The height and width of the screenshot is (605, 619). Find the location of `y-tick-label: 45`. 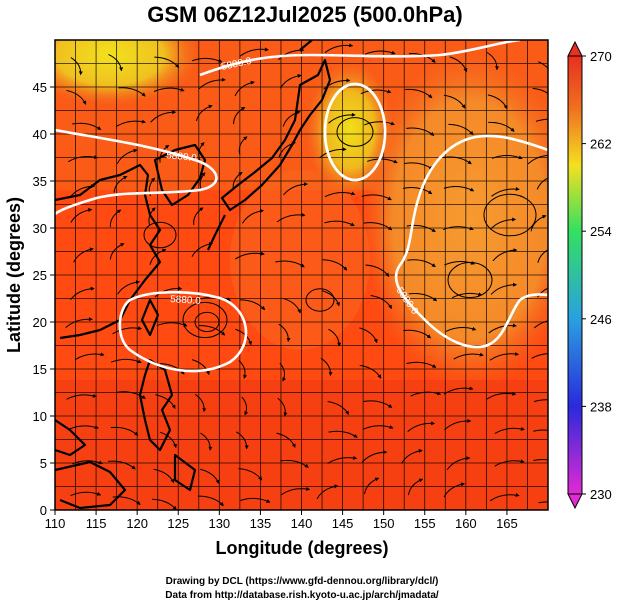

y-tick-label: 45 is located at coordinates (40, 87).